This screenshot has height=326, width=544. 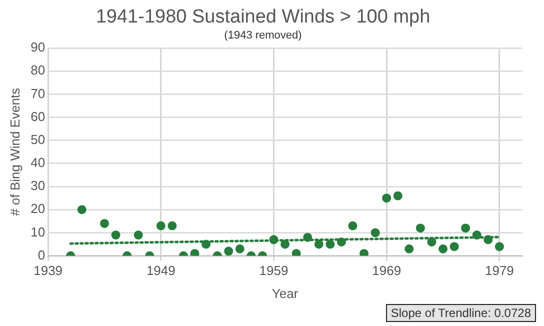 What do you see at coordinates (263, 35) in the screenshot?
I see `chart-subtitle: (1943 removed)` at bounding box center [263, 35].